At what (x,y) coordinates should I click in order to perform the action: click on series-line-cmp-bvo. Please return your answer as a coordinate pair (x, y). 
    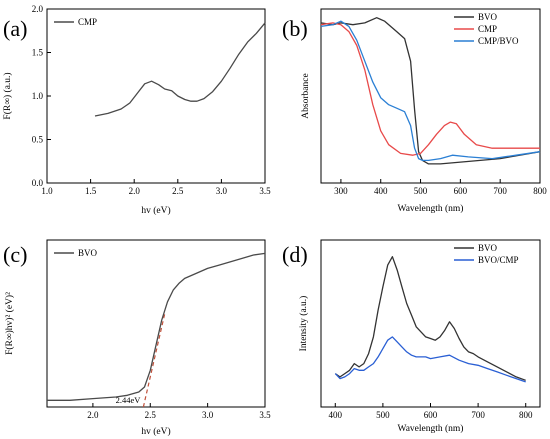
    Looking at the image, I should click on (430, 91).